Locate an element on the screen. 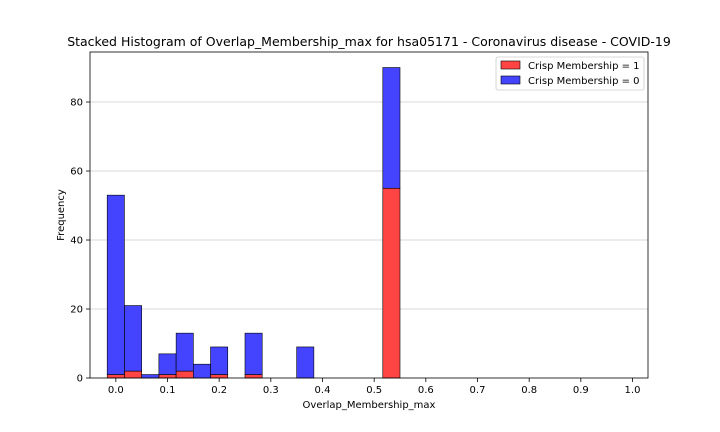 This screenshot has height=432, width=720. y-axis-ticks: 0 20 40 60 80 is located at coordinates (80, 241).